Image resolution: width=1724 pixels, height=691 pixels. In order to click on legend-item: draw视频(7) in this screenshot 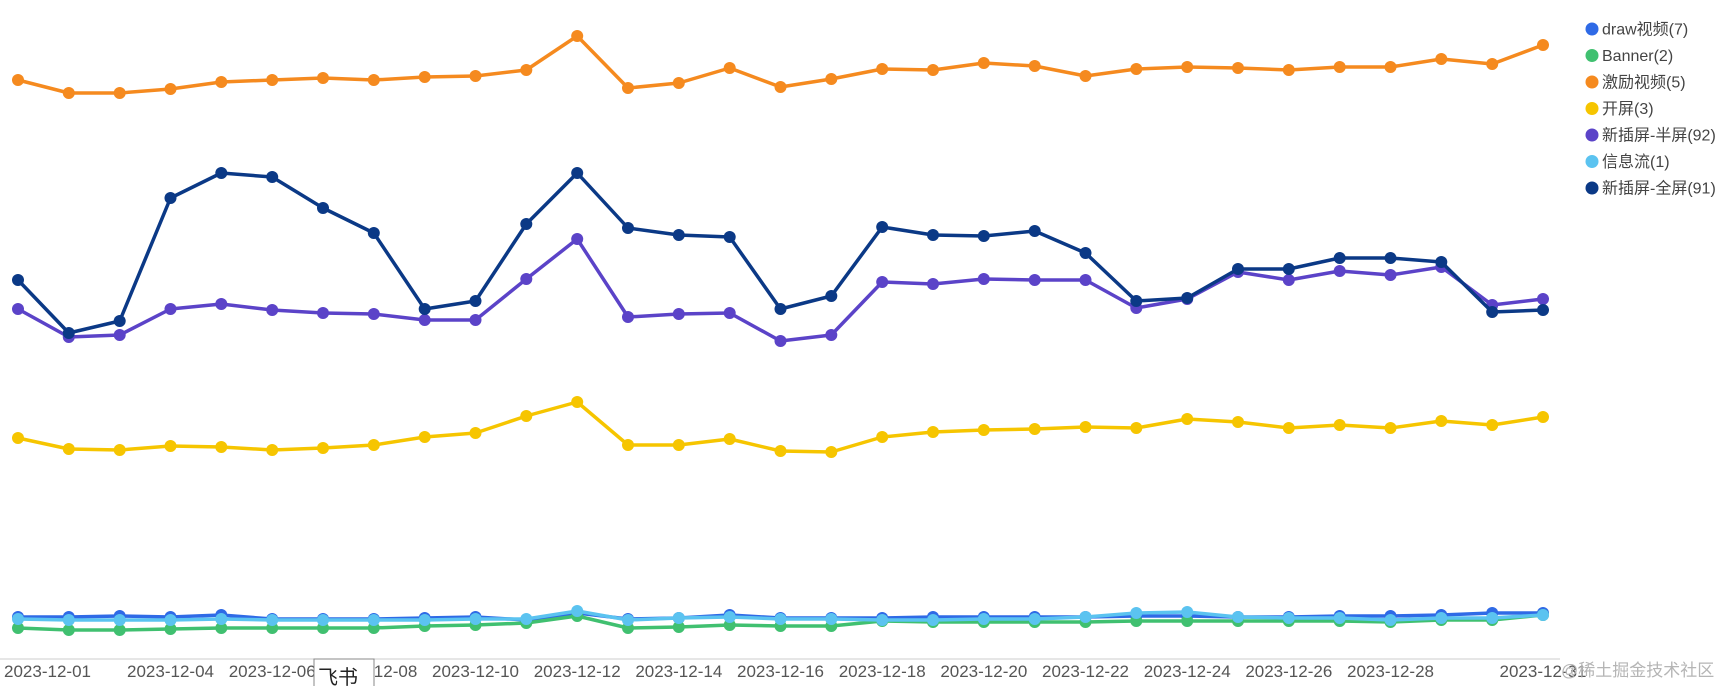, I will do `click(1637, 30)`.